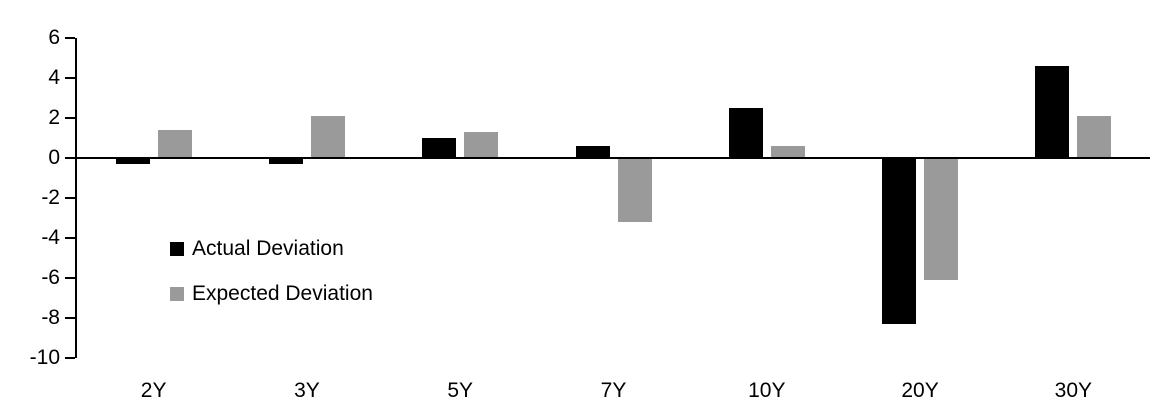 The image size is (1152, 412). What do you see at coordinates (50, 237) in the screenshot?
I see `y-tick-label--4: -4` at bounding box center [50, 237].